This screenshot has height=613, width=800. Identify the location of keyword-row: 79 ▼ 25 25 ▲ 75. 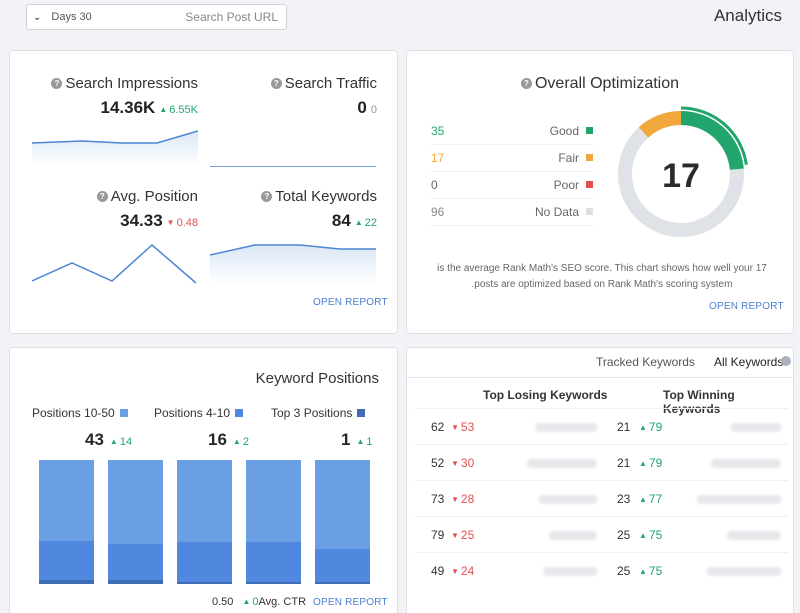
(602, 534).